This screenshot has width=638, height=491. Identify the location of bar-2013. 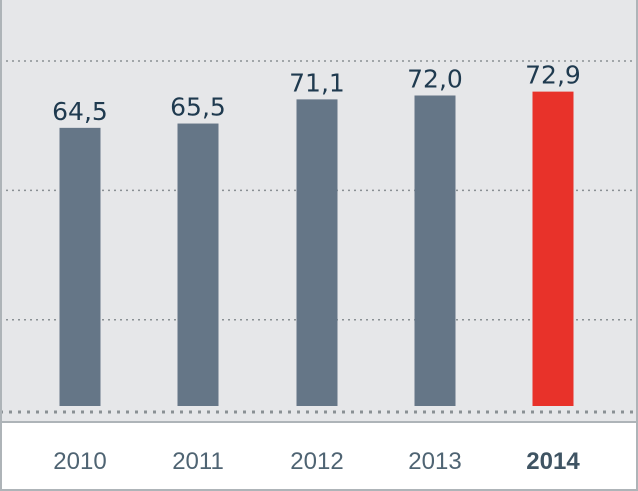
(435, 250).